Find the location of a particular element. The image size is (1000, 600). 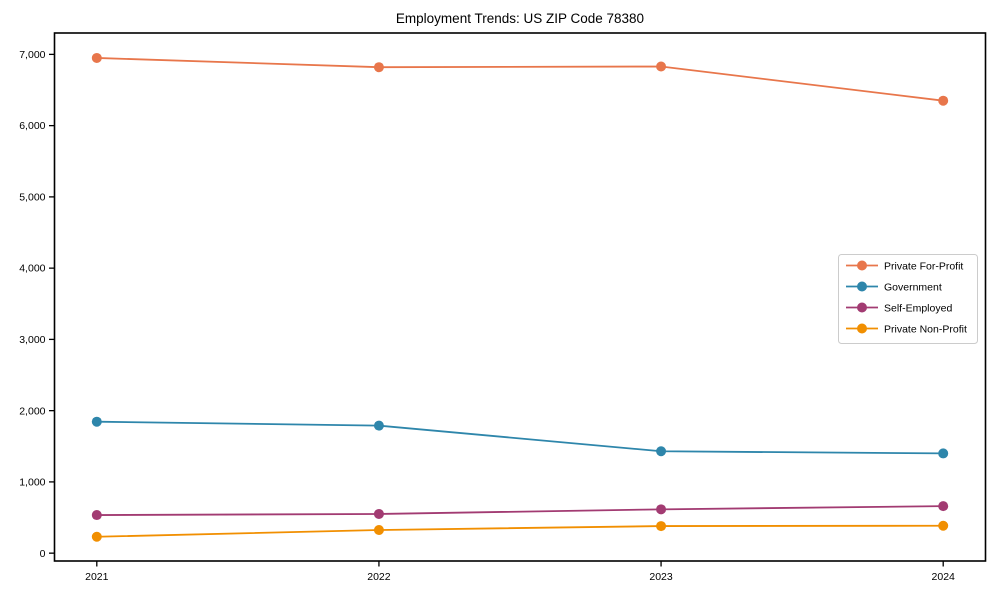

legend-marker-self-employed is located at coordinates (862, 307).